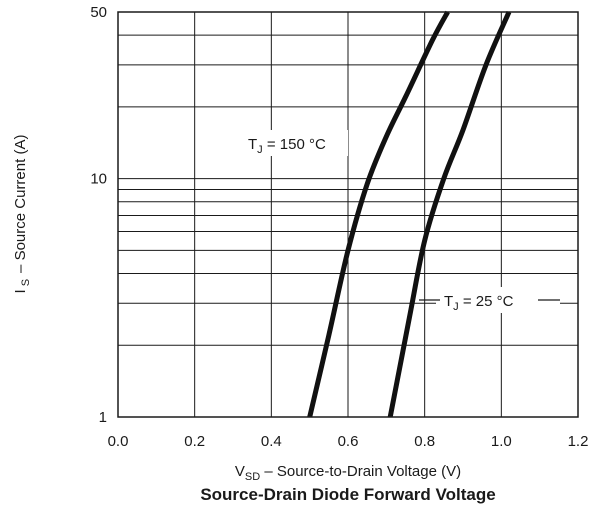 The width and height of the screenshot is (595, 511). I want to click on anno-25-label: TJ = 25 °C, so click(479, 303).